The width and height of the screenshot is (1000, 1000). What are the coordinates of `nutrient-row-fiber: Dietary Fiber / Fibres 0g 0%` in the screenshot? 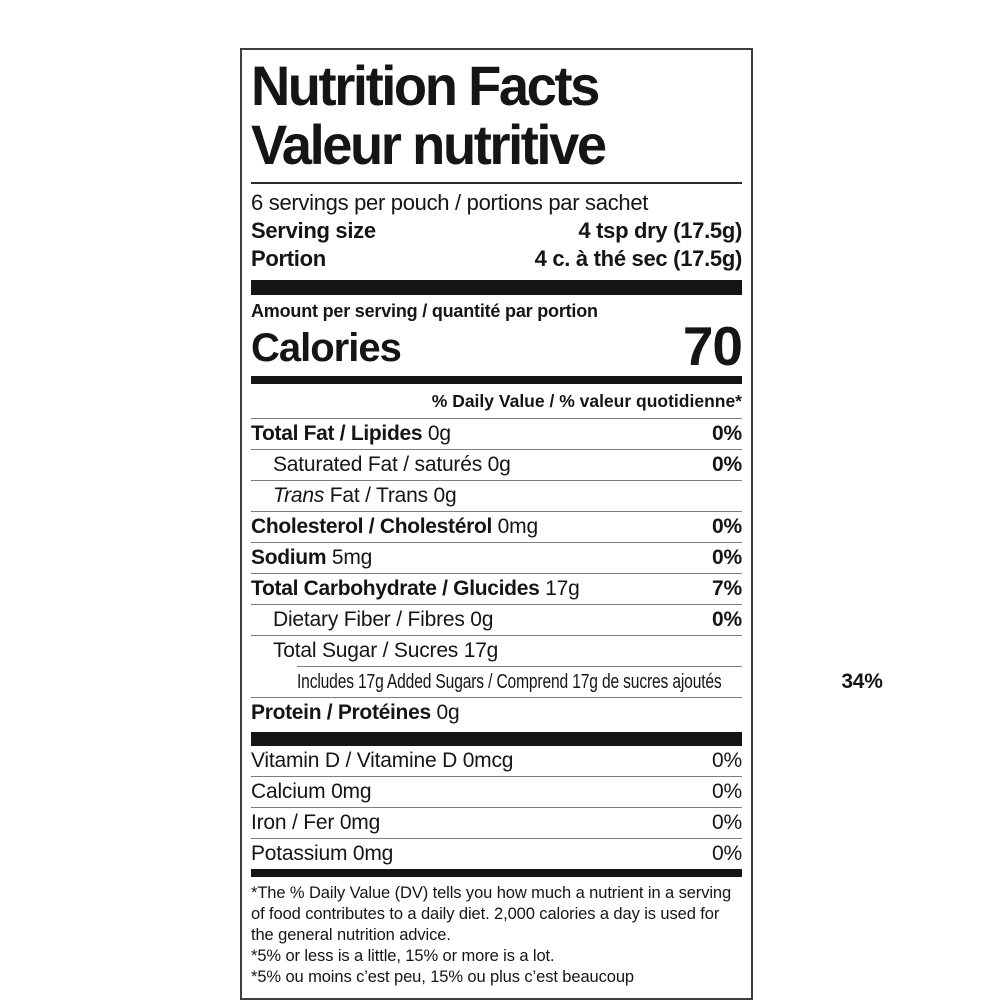 It's located at (496, 620).